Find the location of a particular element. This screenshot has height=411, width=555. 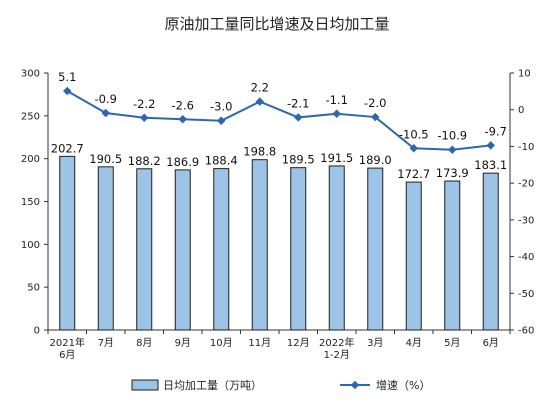

line-value-label: -2.2 is located at coordinates (144, 104).